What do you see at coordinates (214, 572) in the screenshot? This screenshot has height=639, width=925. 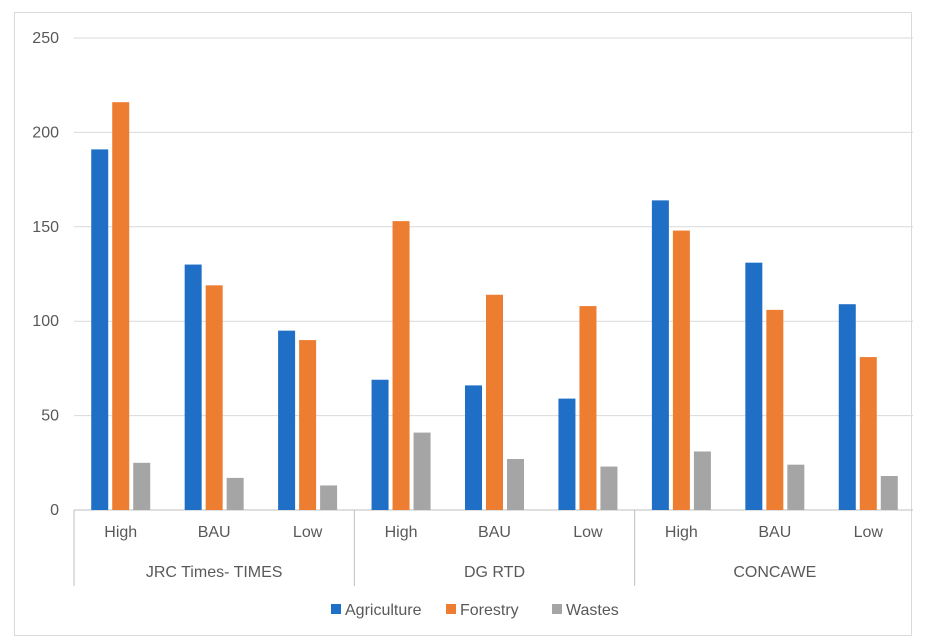 I see `x-group-label: JRC Times- TIMES` at bounding box center [214, 572].